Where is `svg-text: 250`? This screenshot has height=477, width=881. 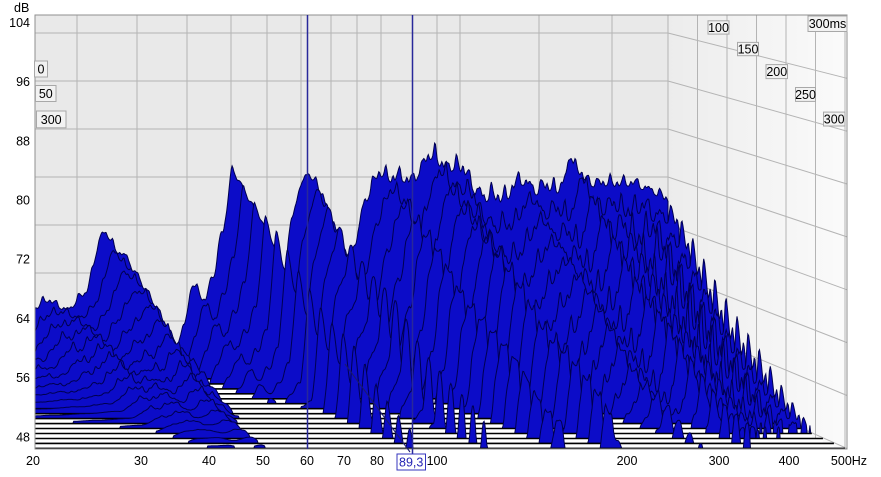
svg-text: 250 is located at coordinates (805, 95).